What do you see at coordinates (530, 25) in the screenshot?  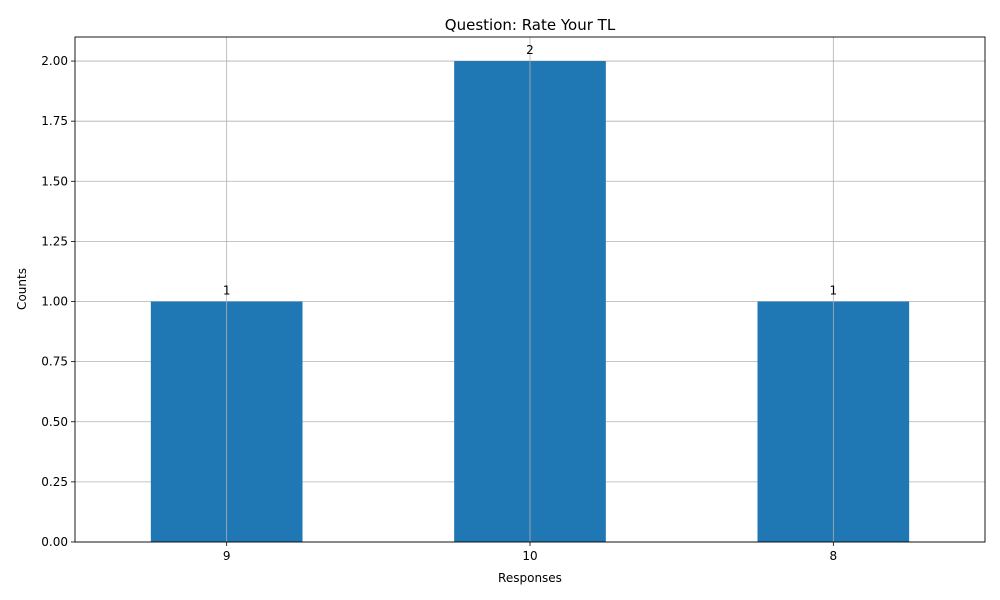 I see `chart-title: Question: Rate Your TL` at bounding box center [530, 25].